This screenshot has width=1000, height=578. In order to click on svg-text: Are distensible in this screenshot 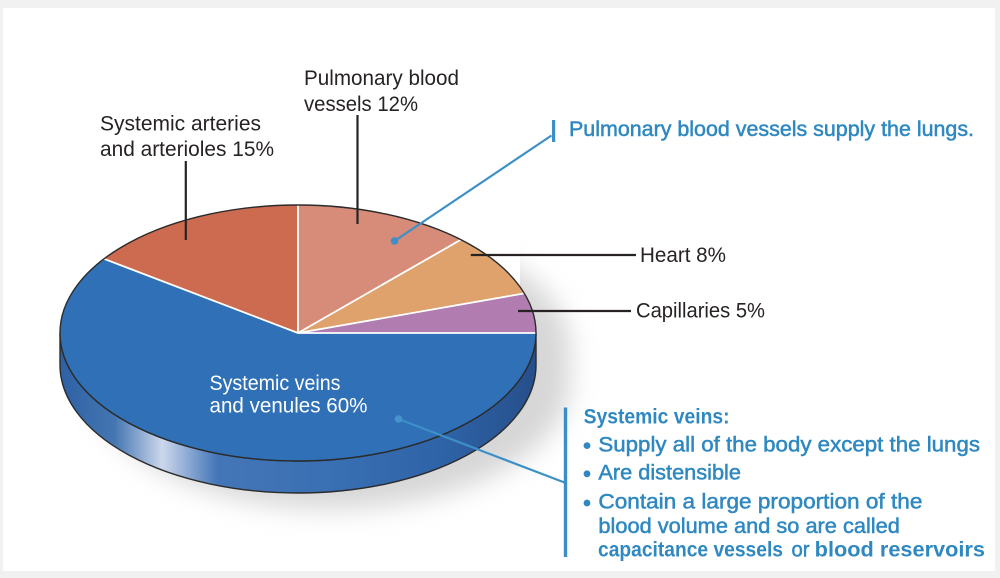, I will do `click(669, 472)`.